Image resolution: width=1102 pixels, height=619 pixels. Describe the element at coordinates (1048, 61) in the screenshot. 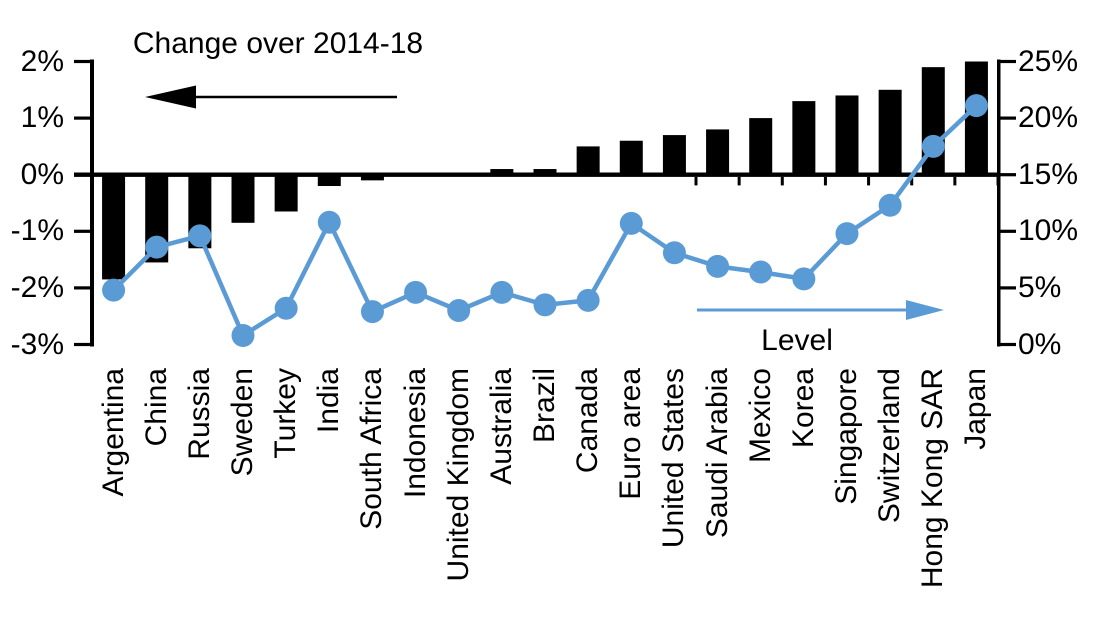

I see `right-axis-label-25: 25%` at that location.